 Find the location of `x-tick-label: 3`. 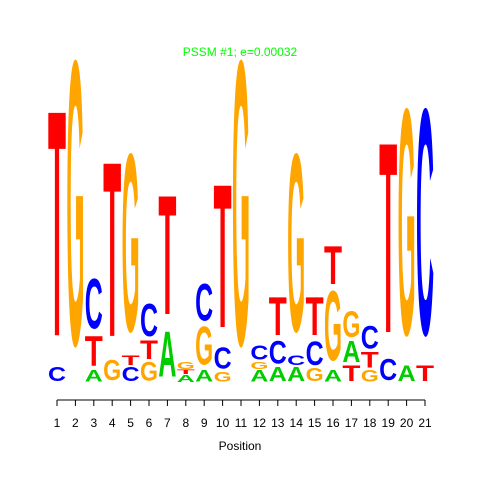

x-tick-label: 3 is located at coordinates (93, 423).